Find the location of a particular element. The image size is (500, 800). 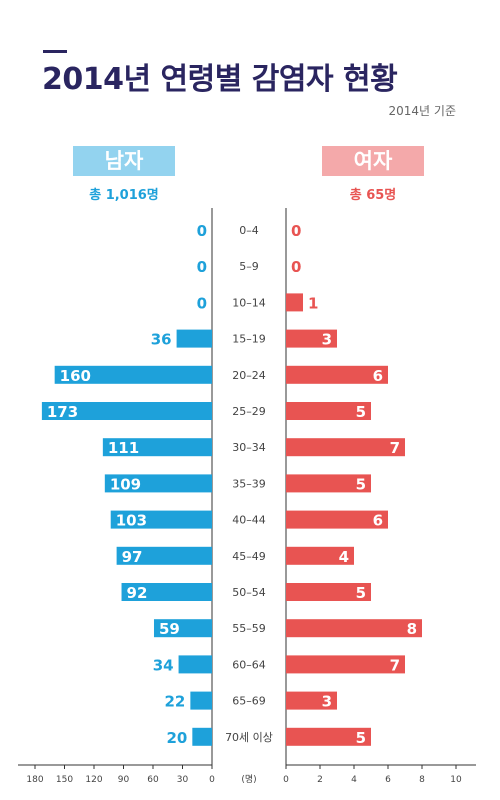

age-category-label: 0–4 is located at coordinates (249, 230).